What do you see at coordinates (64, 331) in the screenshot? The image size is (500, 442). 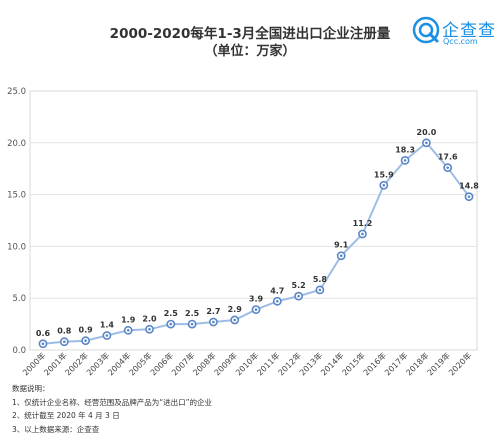 I see `data-label: 0.8` at bounding box center [64, 331].